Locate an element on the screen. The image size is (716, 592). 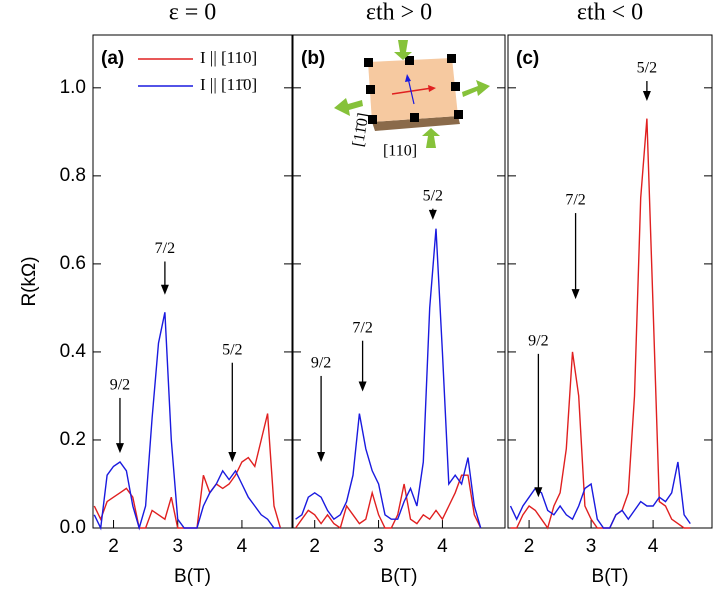
y-tick-label: 0.6 is located at coordinates (73, 263).